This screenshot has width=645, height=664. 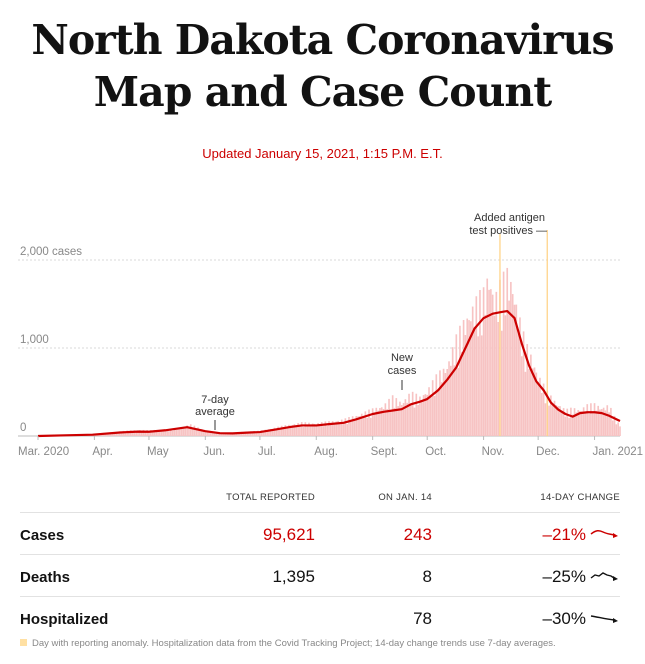 What do you see at coordinates (322, 153) in the screenshot?
I see `updated-timestamp: Updated January 15, 2021, 1:15 P.M. E.T.` at bounding box center [322, 153].